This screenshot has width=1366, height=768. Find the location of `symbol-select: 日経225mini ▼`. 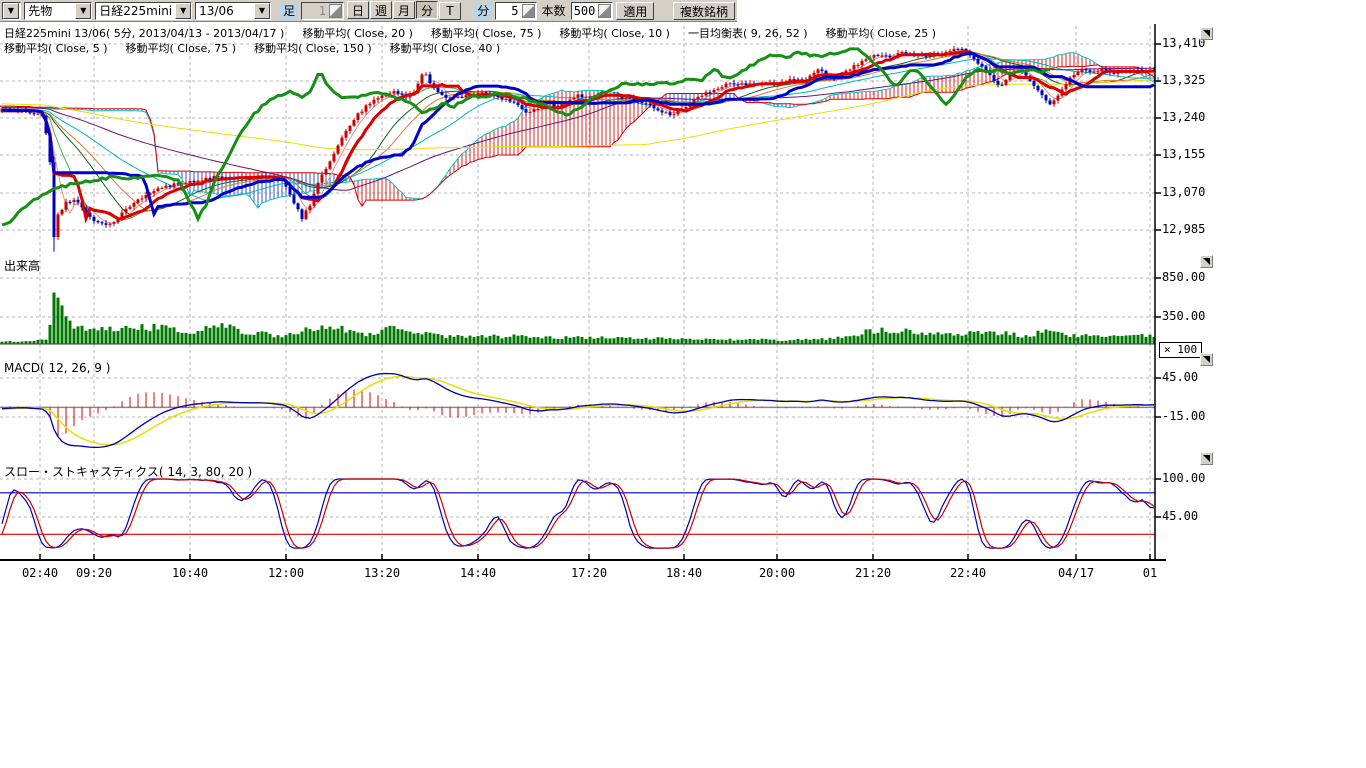

symbol-select: 日経225mini ▼ is located at coordinates (144, 10).